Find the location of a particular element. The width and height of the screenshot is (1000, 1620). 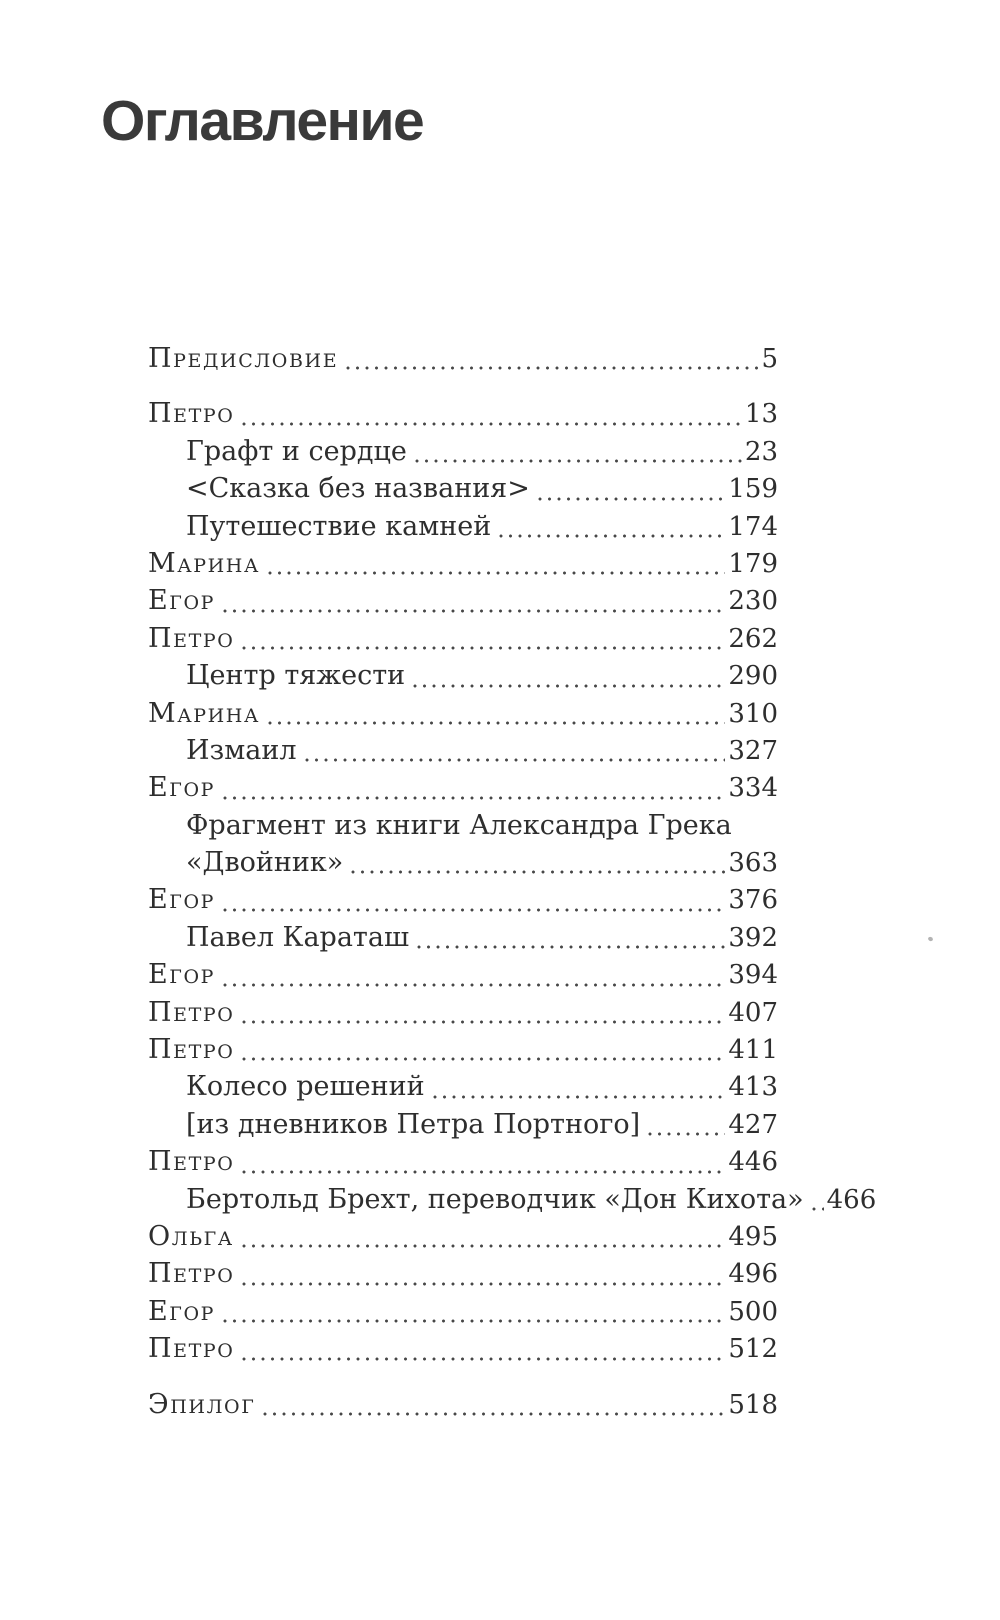

toc-entry-page: 500 is located at coordinates (753, 1311).